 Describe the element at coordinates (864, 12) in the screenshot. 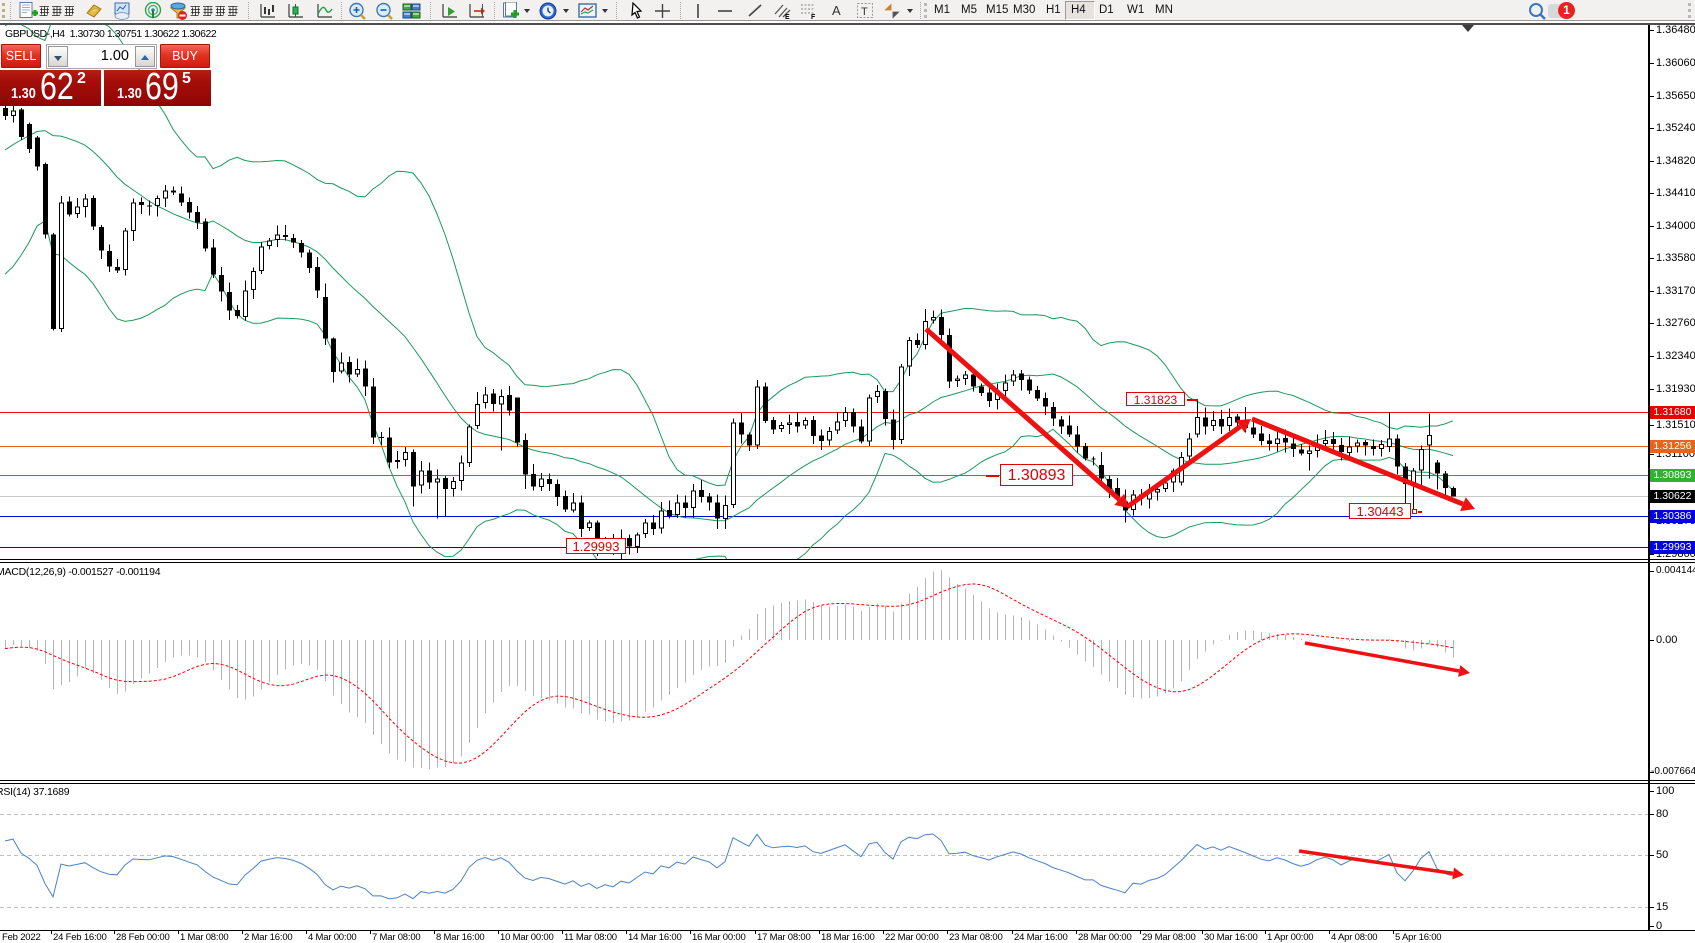

I see `svg-text: T` at that location.